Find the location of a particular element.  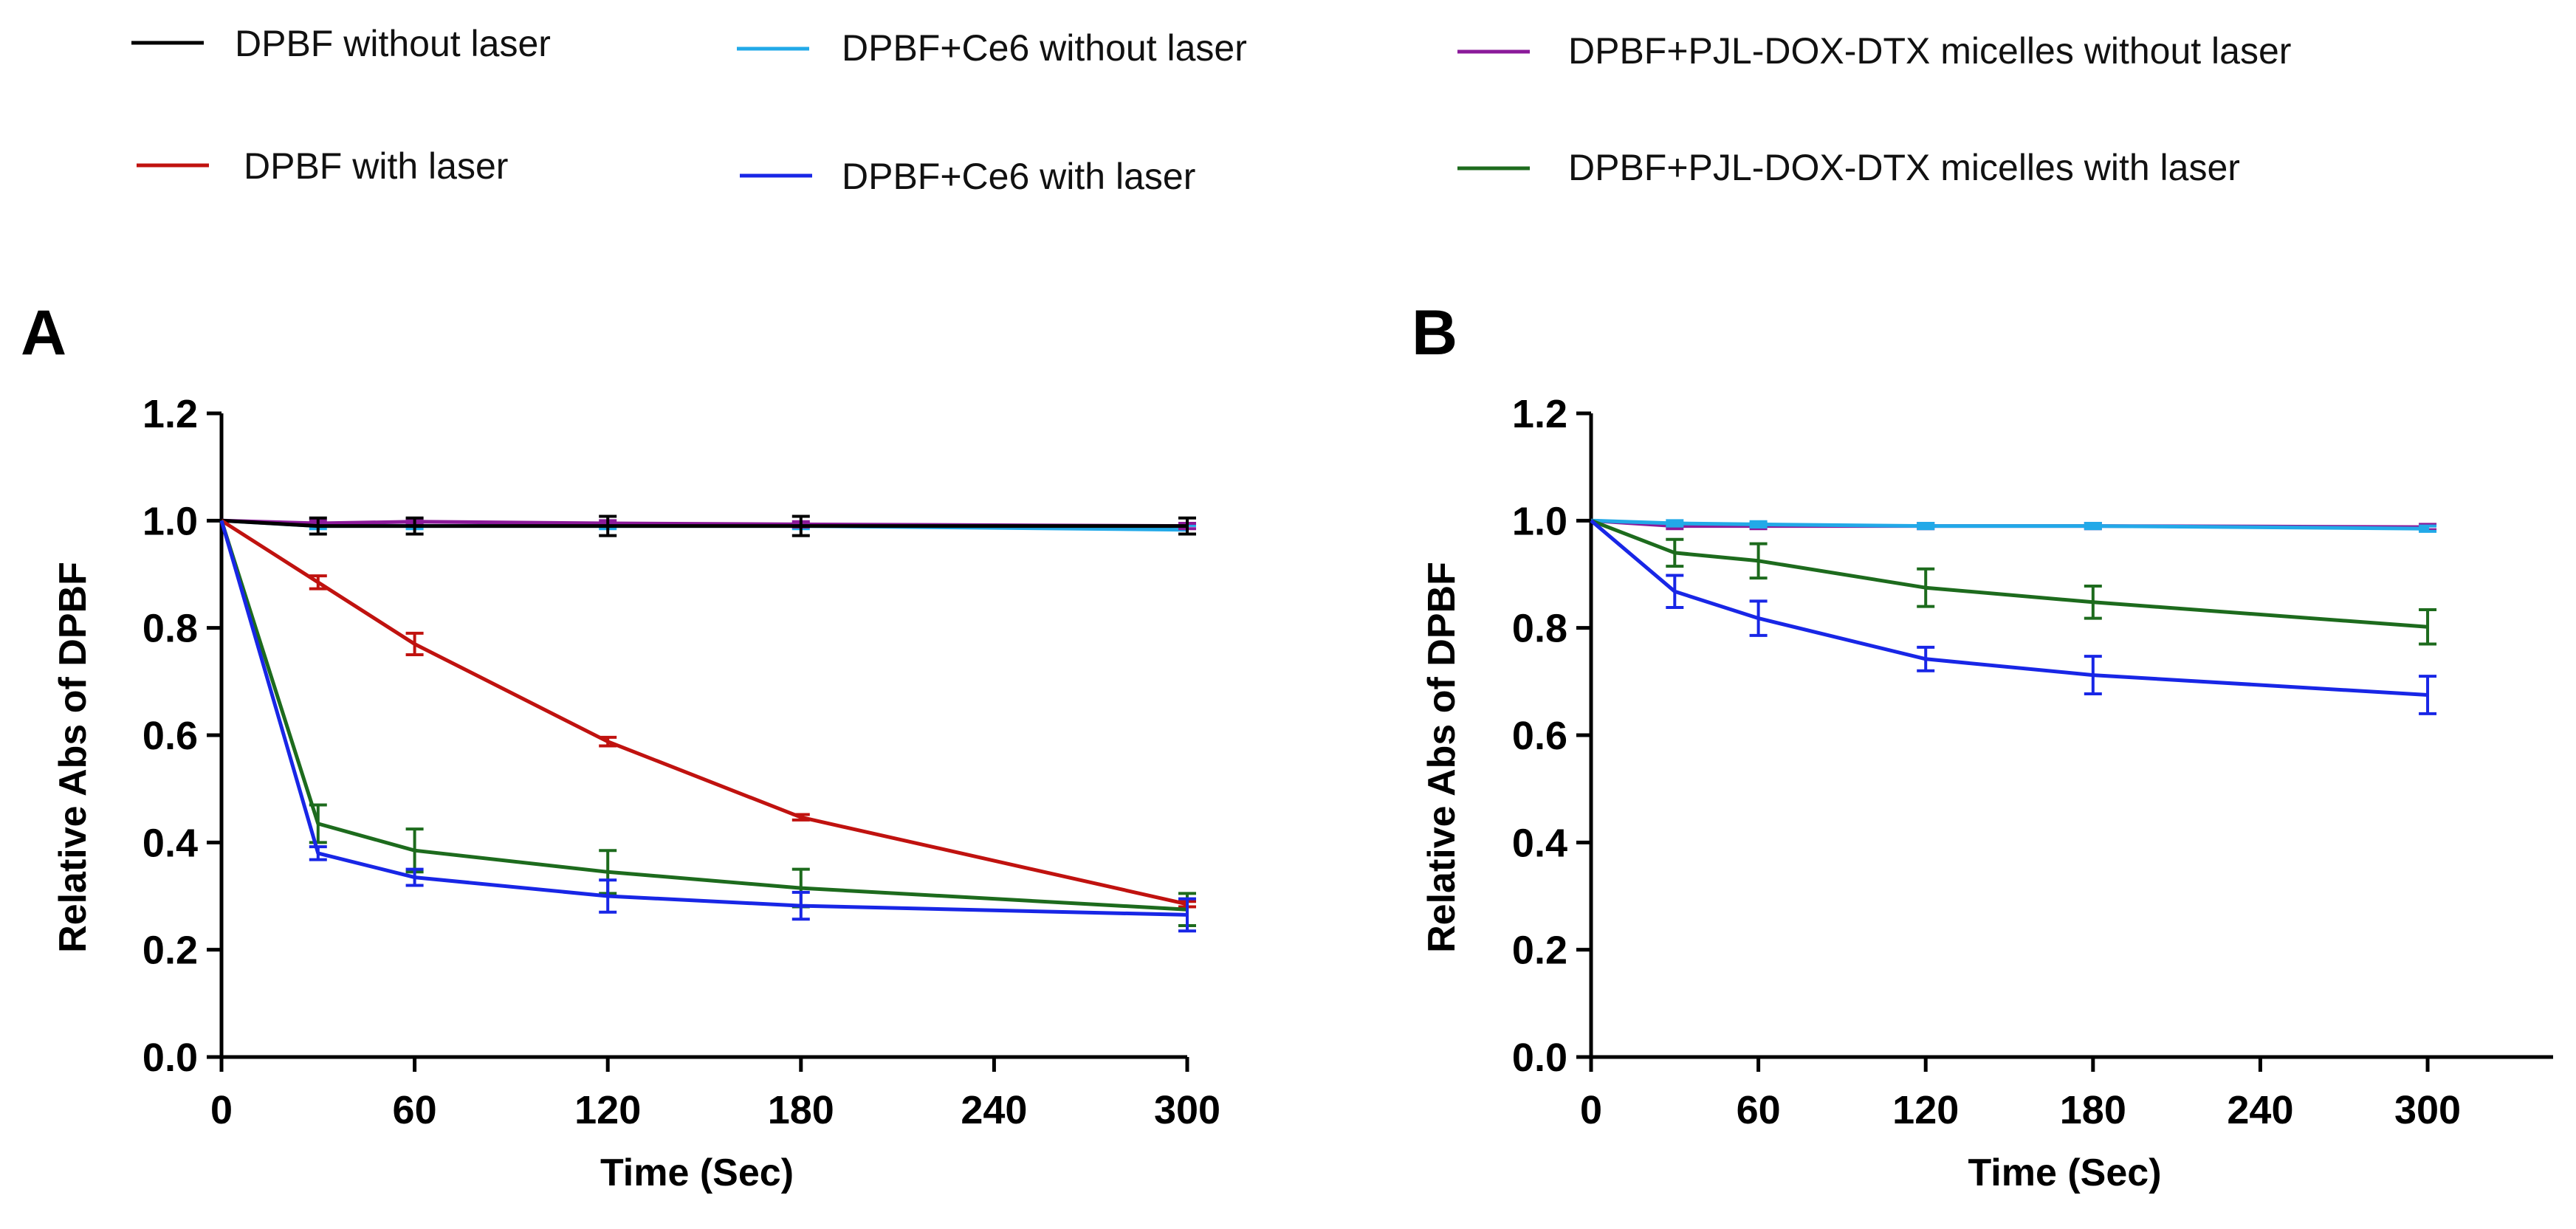

legend-item-dpbf-ce6-with-laser: DPBF+Ce6 with laser is located at coordinates (967, 176).